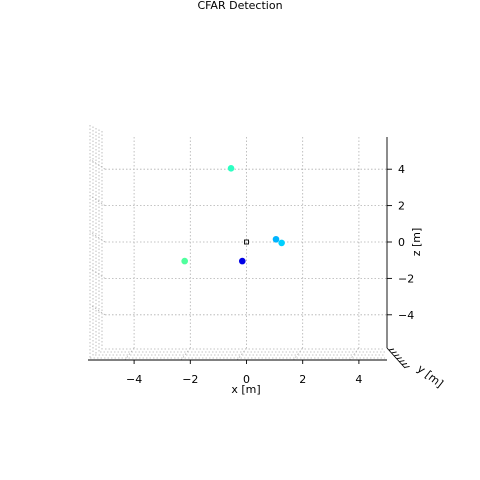 Image resolution: width=480 pixels, height=480 pixels. I want to click on z-tick-label: −2, so click(406, 278).